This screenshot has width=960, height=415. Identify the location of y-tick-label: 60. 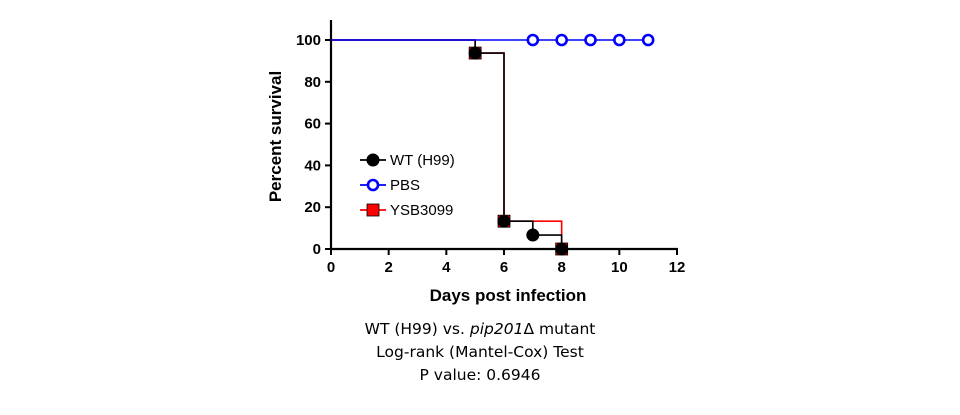
(312, 124).